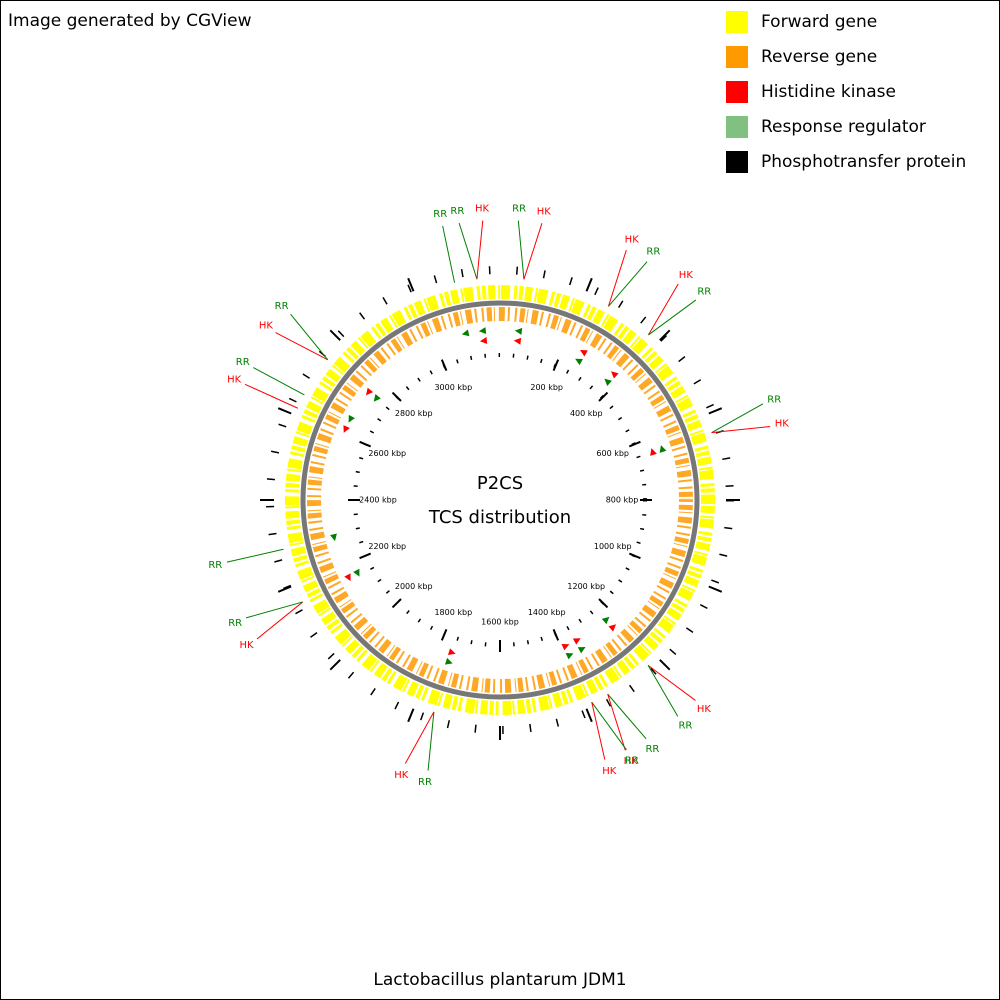  What do you see at coordinates (843, 127) in the screenshot?
I see `legend-label: Response regulator` at bounding box center [843, 127].